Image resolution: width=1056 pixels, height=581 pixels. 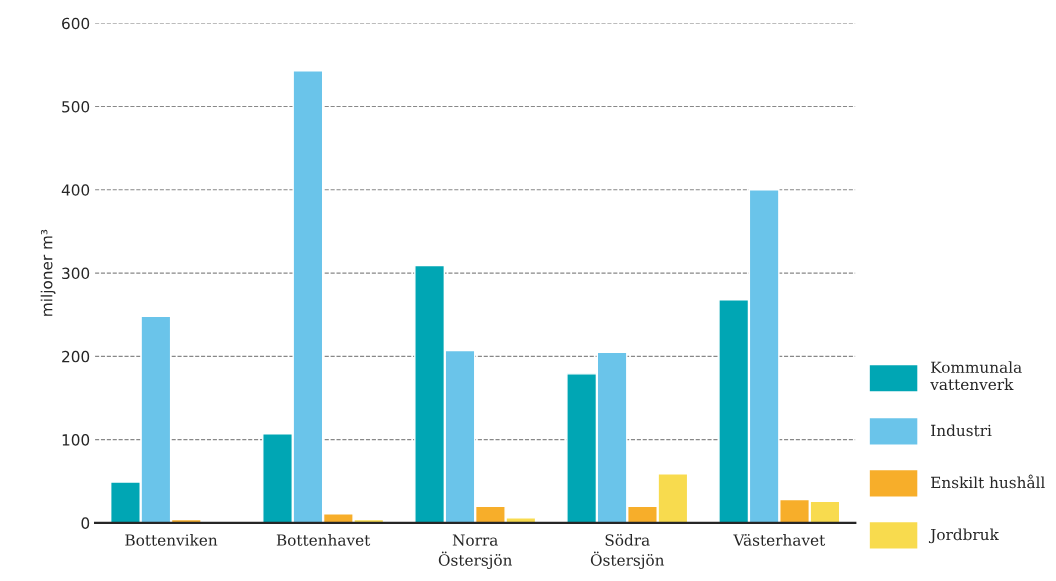 I want to click on y-tick-label: 600, so click(x=76, y=23).